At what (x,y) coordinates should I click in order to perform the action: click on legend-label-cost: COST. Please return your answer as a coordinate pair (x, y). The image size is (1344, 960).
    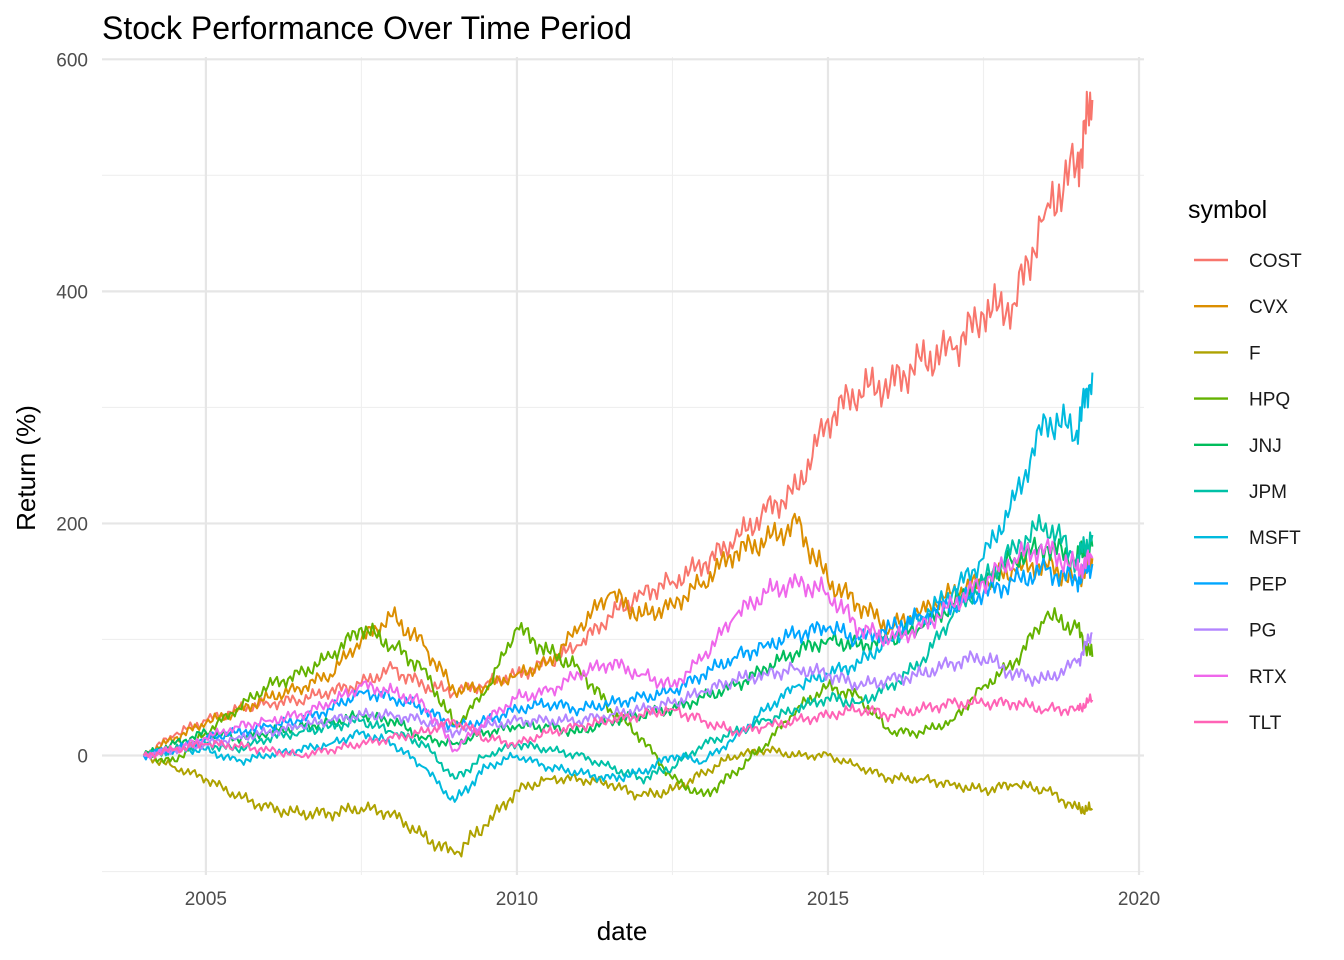
    Looking at the image, I should click on (1275, 261).